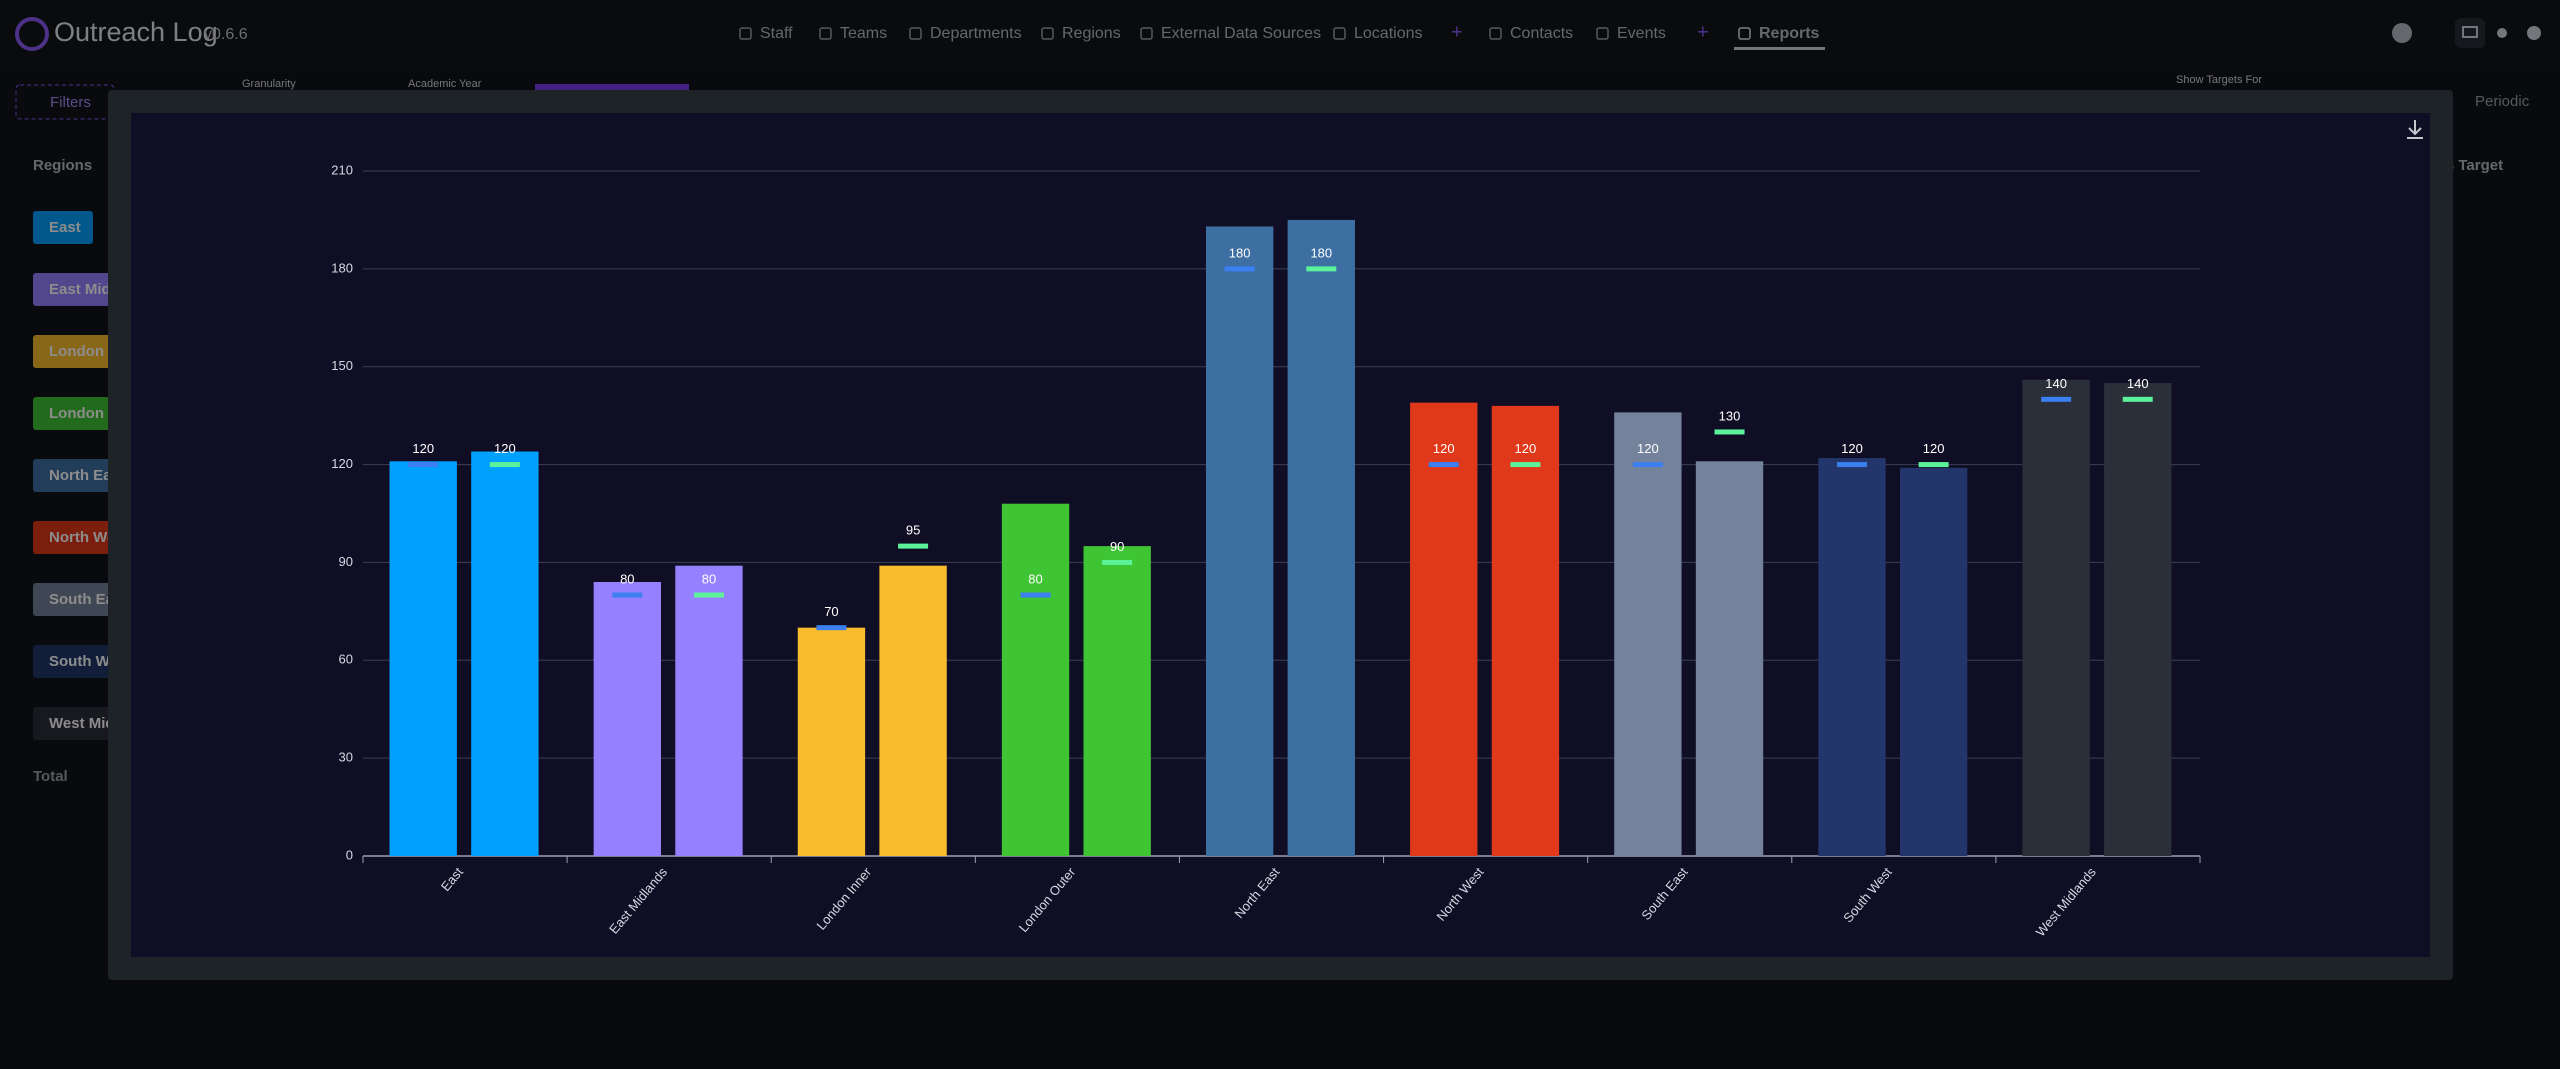 Image resolution: width=2560 pixels, height=1069 pixels. Describe the element at coordinates (863, 33) in the screenshot. I see `nav-item: Teams` at that location.